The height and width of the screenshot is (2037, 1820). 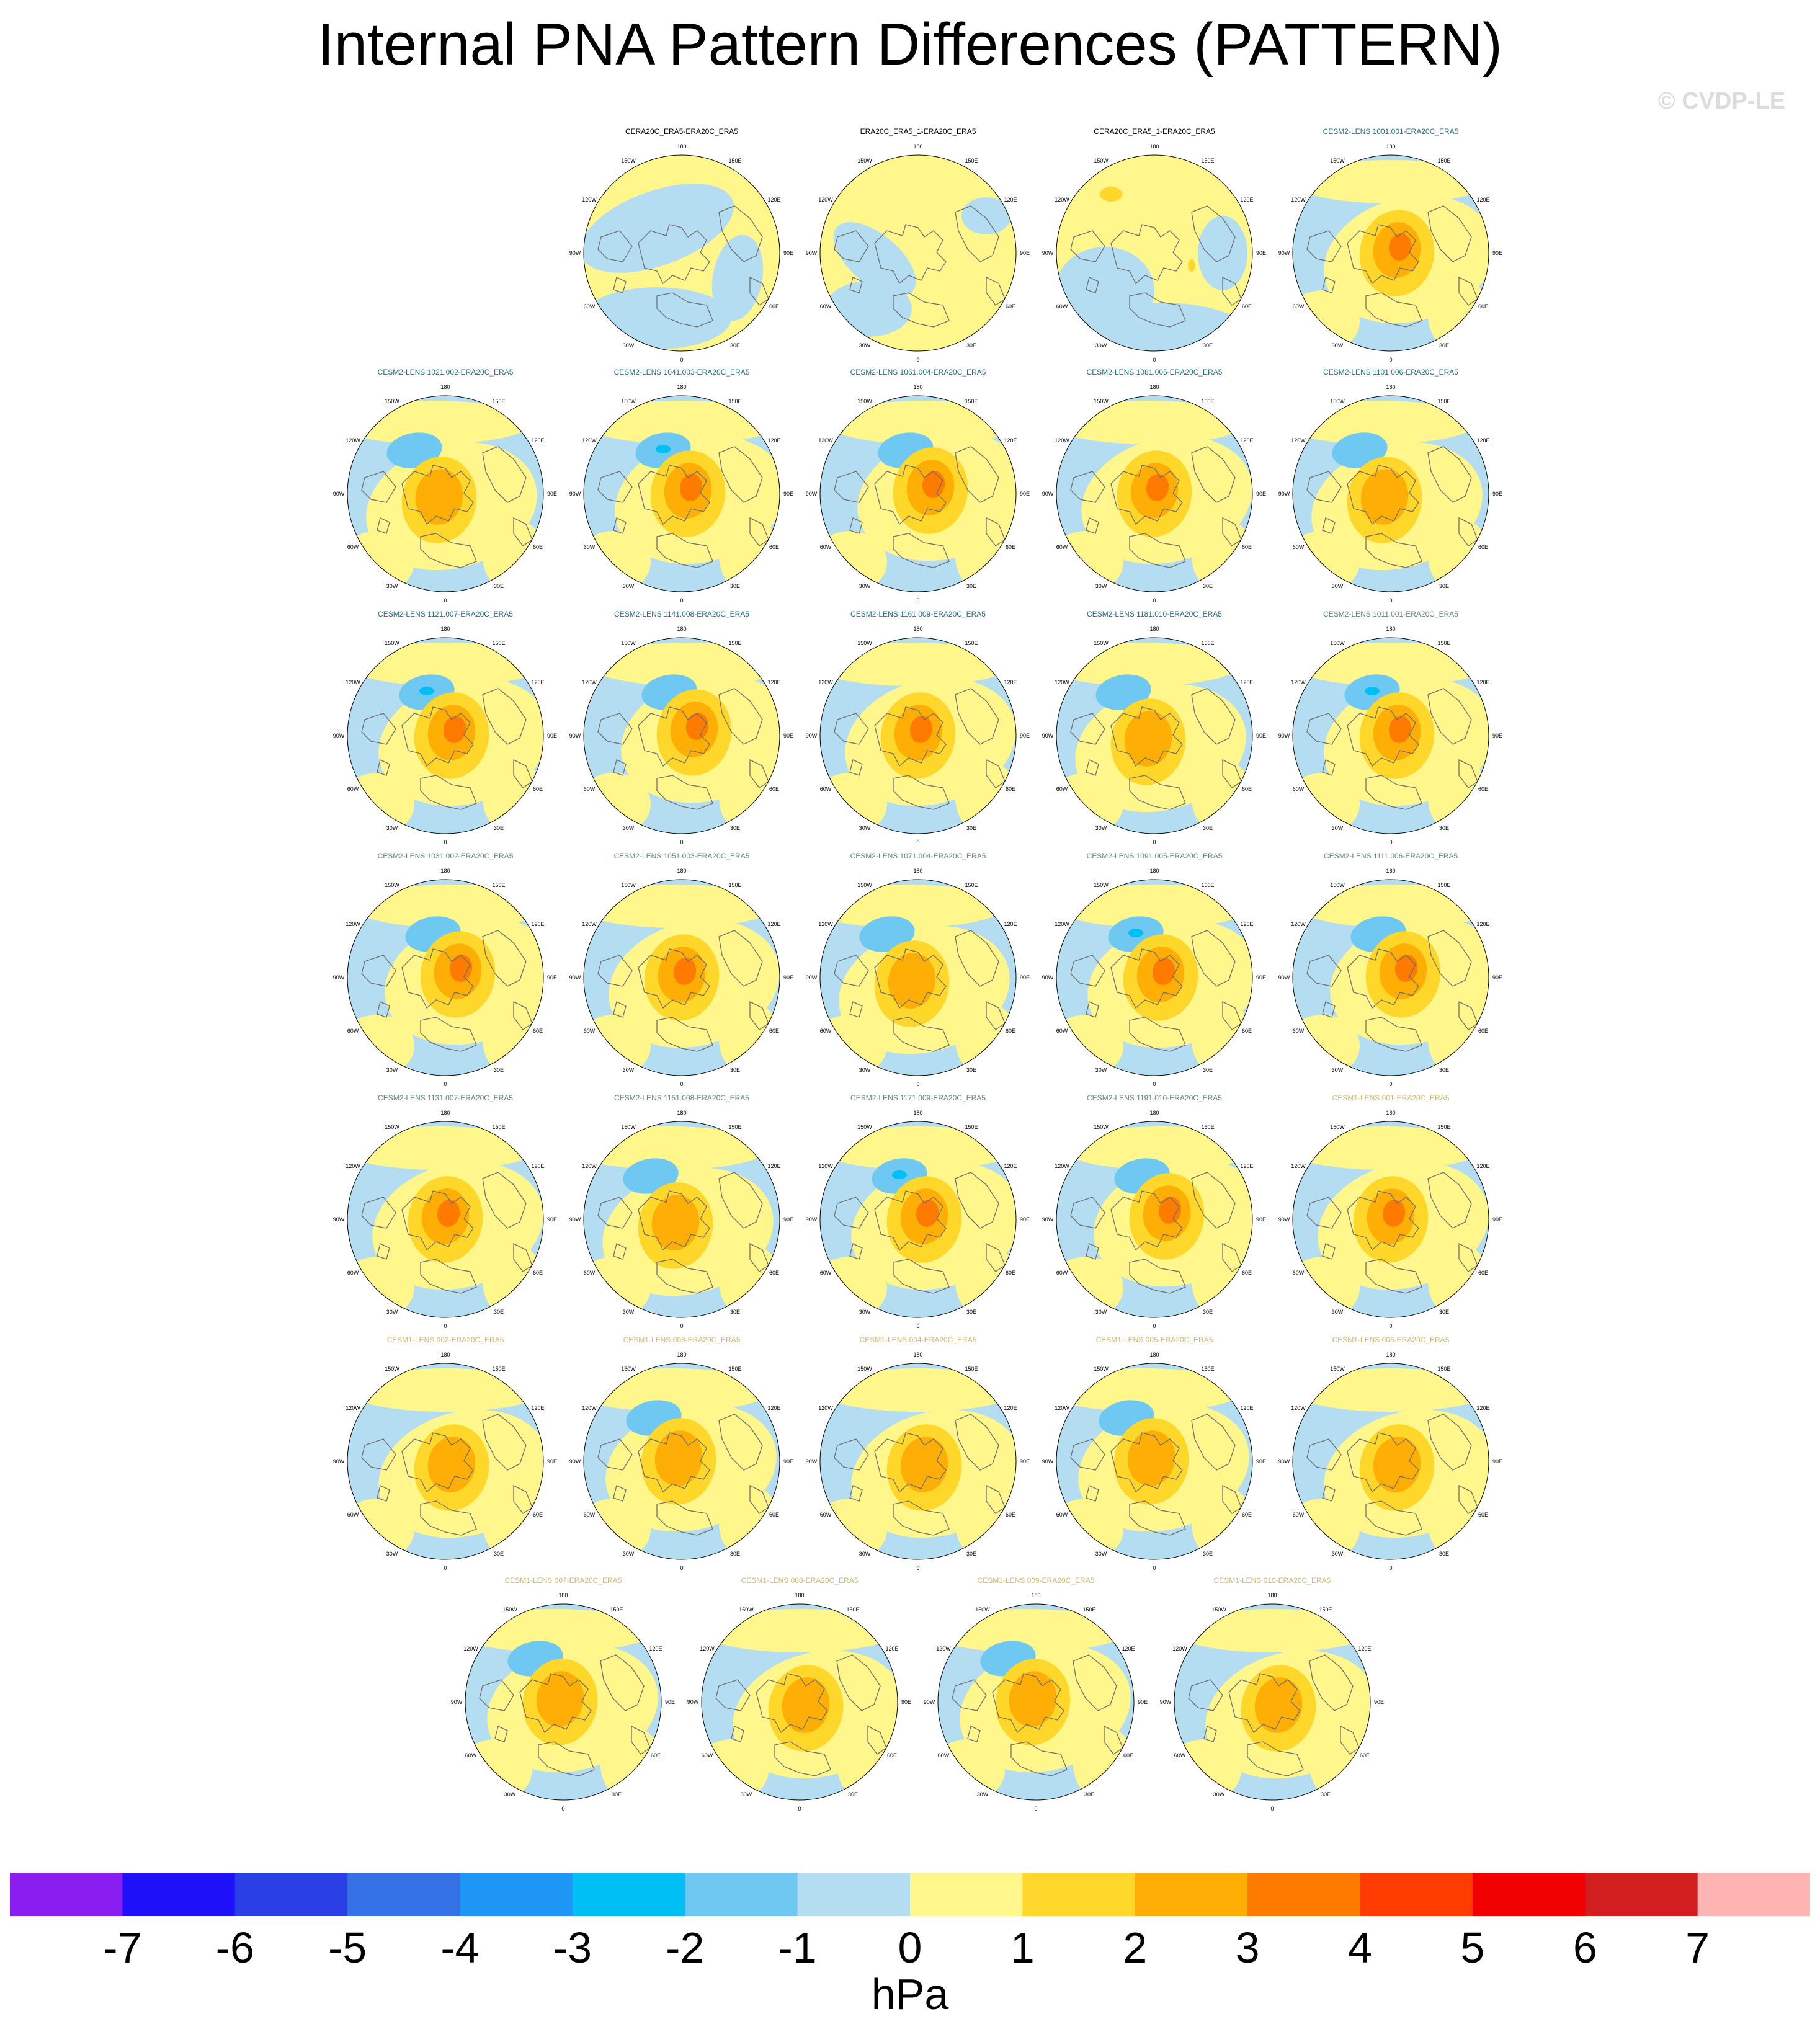 What do you see at coordinates (681, 372) in the screenshot?
I see `panel-title: CESM2-LENS 1041.003-ERA20C_ERA5` at bounding box center [681, 372].